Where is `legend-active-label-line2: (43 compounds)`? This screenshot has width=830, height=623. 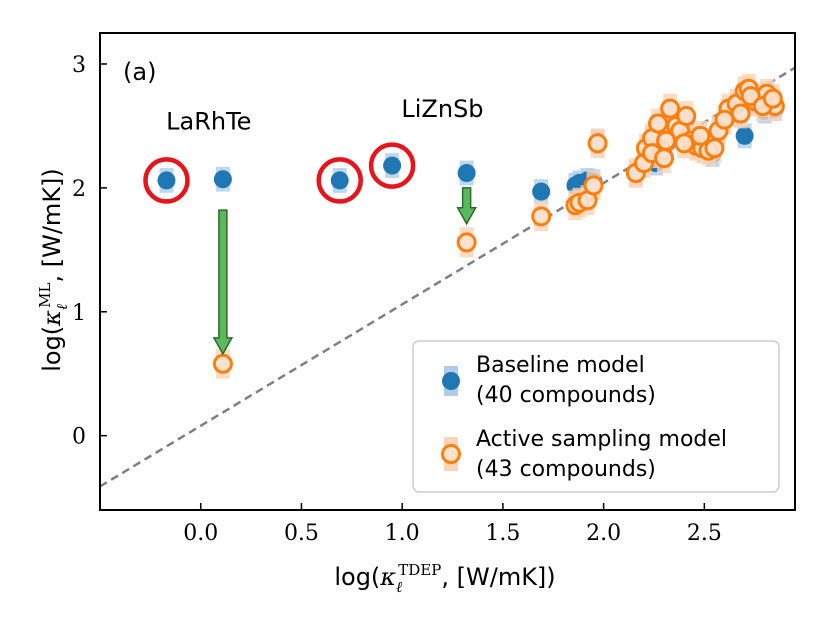 legend-active-label-line2: (43 compounds) is located at coordinates (566, 469).